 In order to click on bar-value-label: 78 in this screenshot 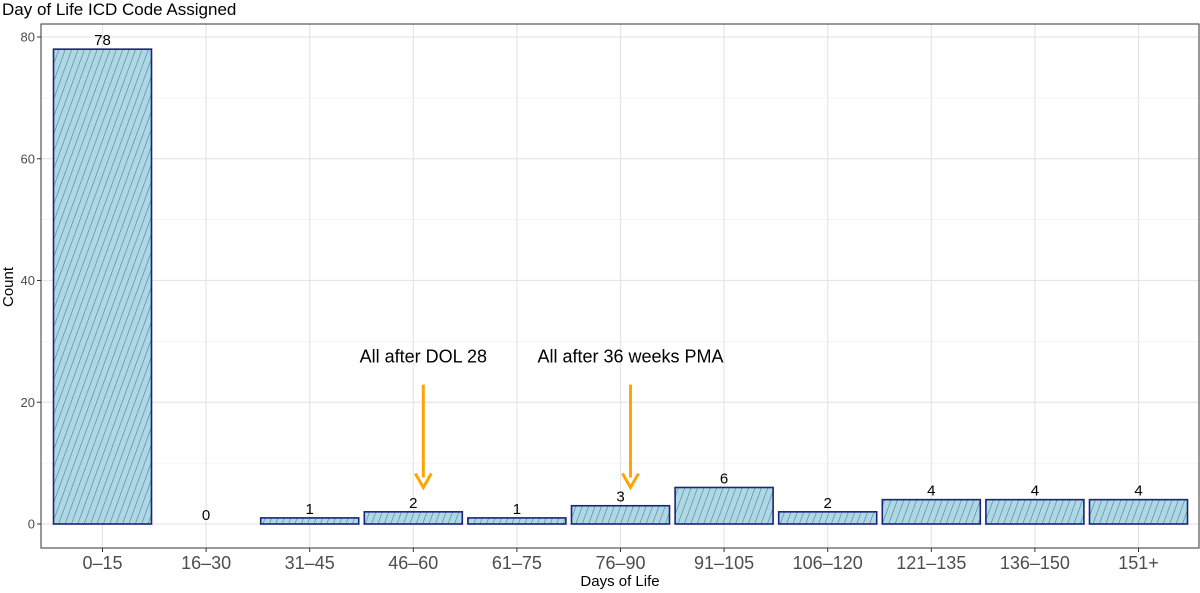, I will do `click(102, 40)`.